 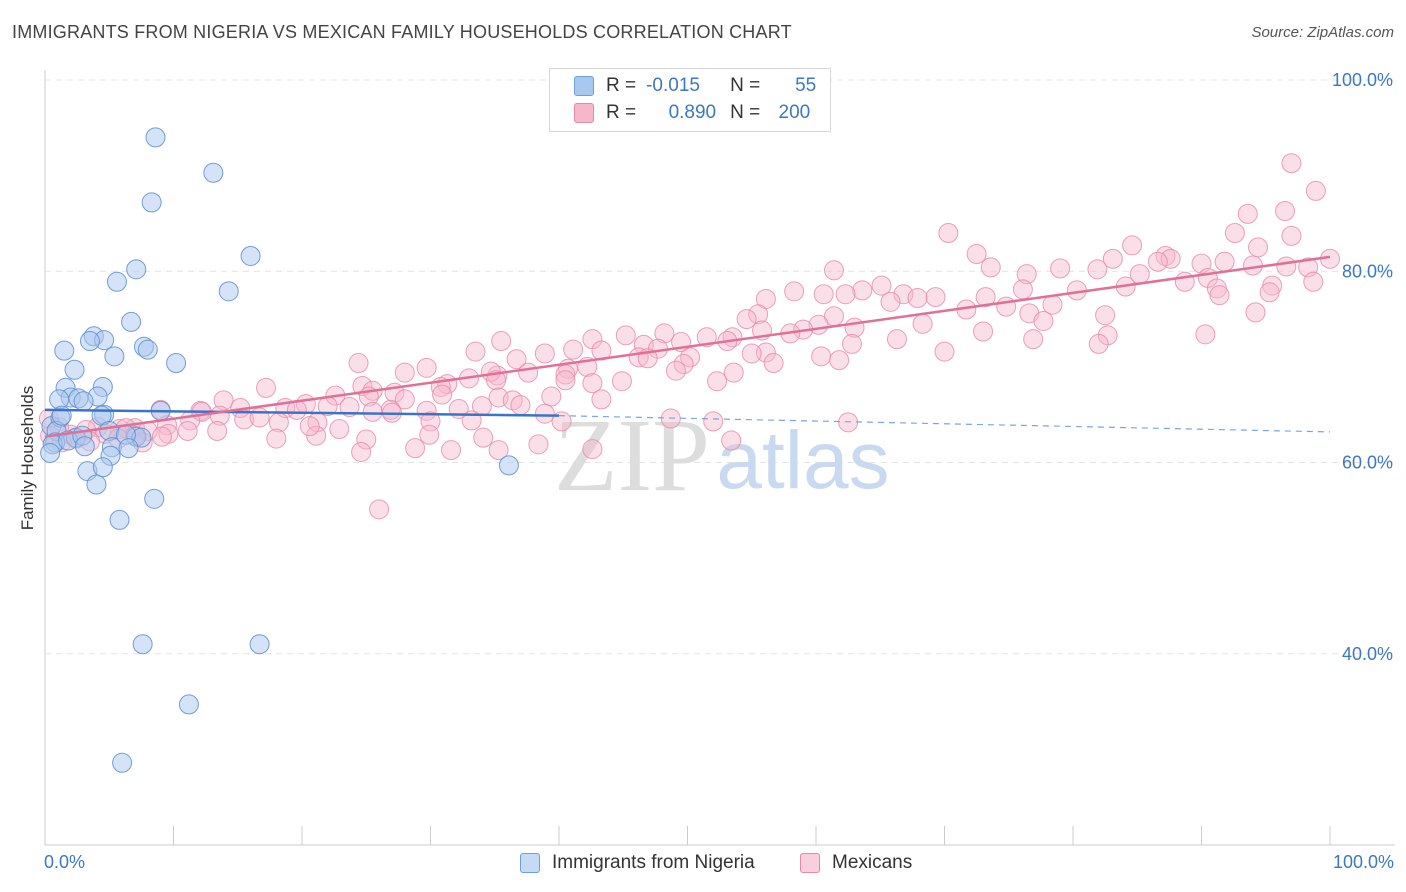 What do you see at coordinates (806, 85) in the screenshot?
I see `legend-n-value-nigeria: 55` at bounding box center [806, 85].